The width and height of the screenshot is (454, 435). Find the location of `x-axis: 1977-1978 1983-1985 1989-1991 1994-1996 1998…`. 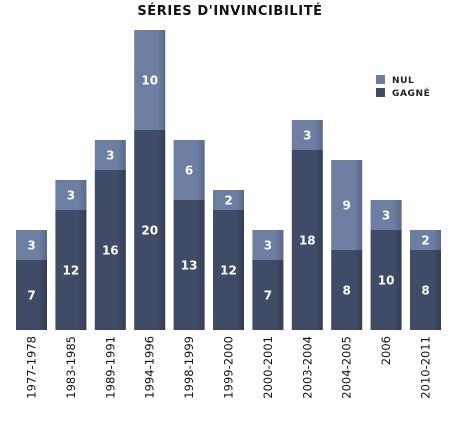

x-axis: 1977-1978 1983-1985 1989-1991 1994-1996 1998… is located at coordinates (229, 367).